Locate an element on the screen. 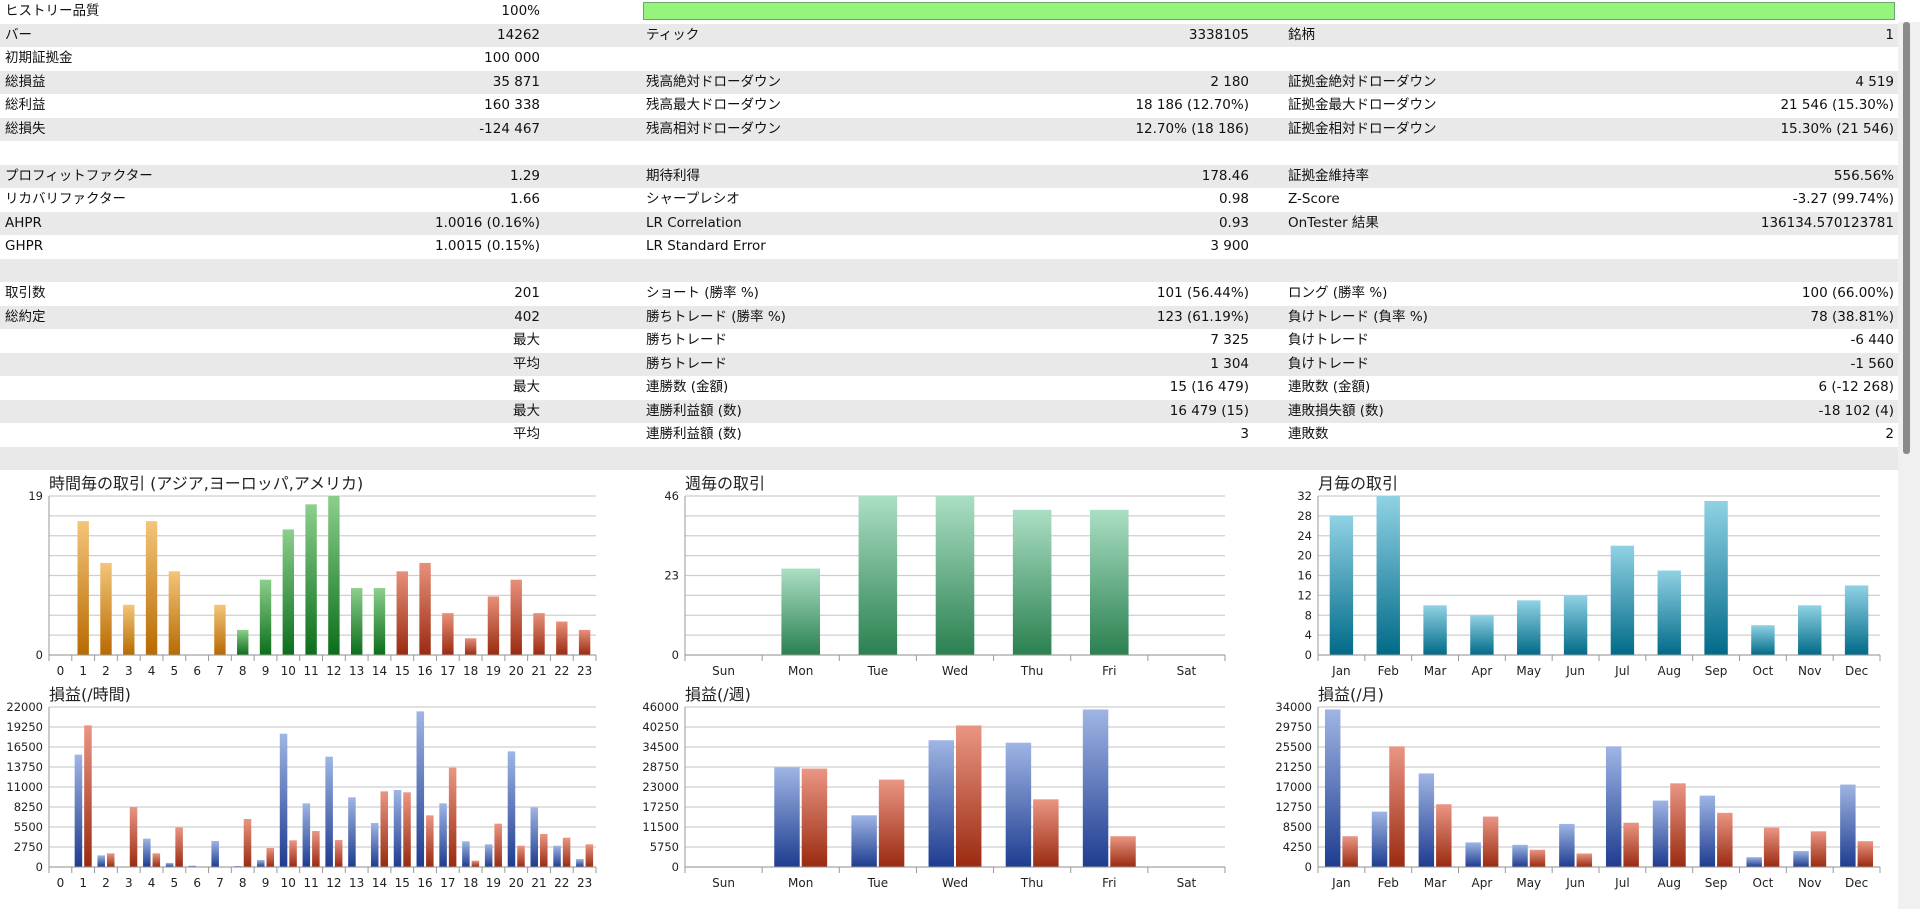 This screenshot has height=909, width=1920. y-tick-label: 17000 is located at coordinates (1293, 787).